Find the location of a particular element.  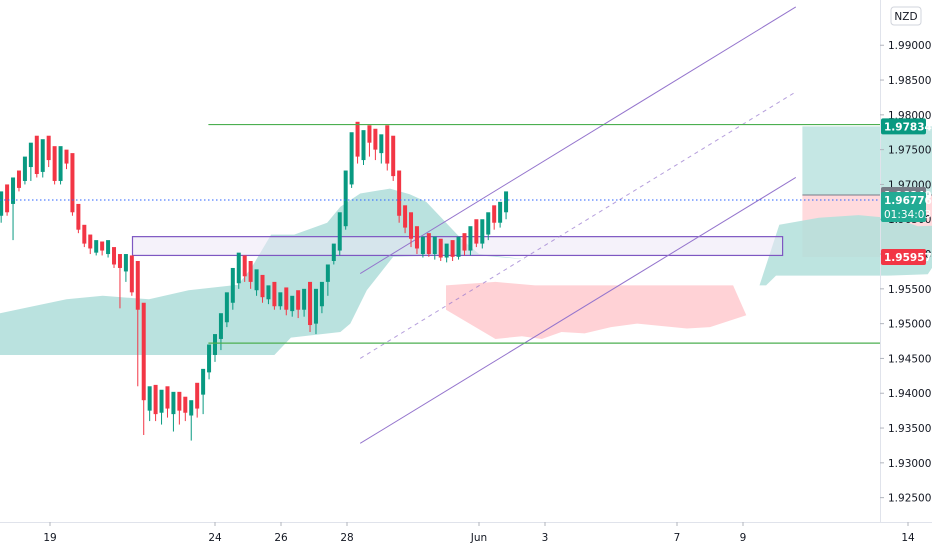

y-tick-label: 1.94000 is located at coordinates (909, 394).